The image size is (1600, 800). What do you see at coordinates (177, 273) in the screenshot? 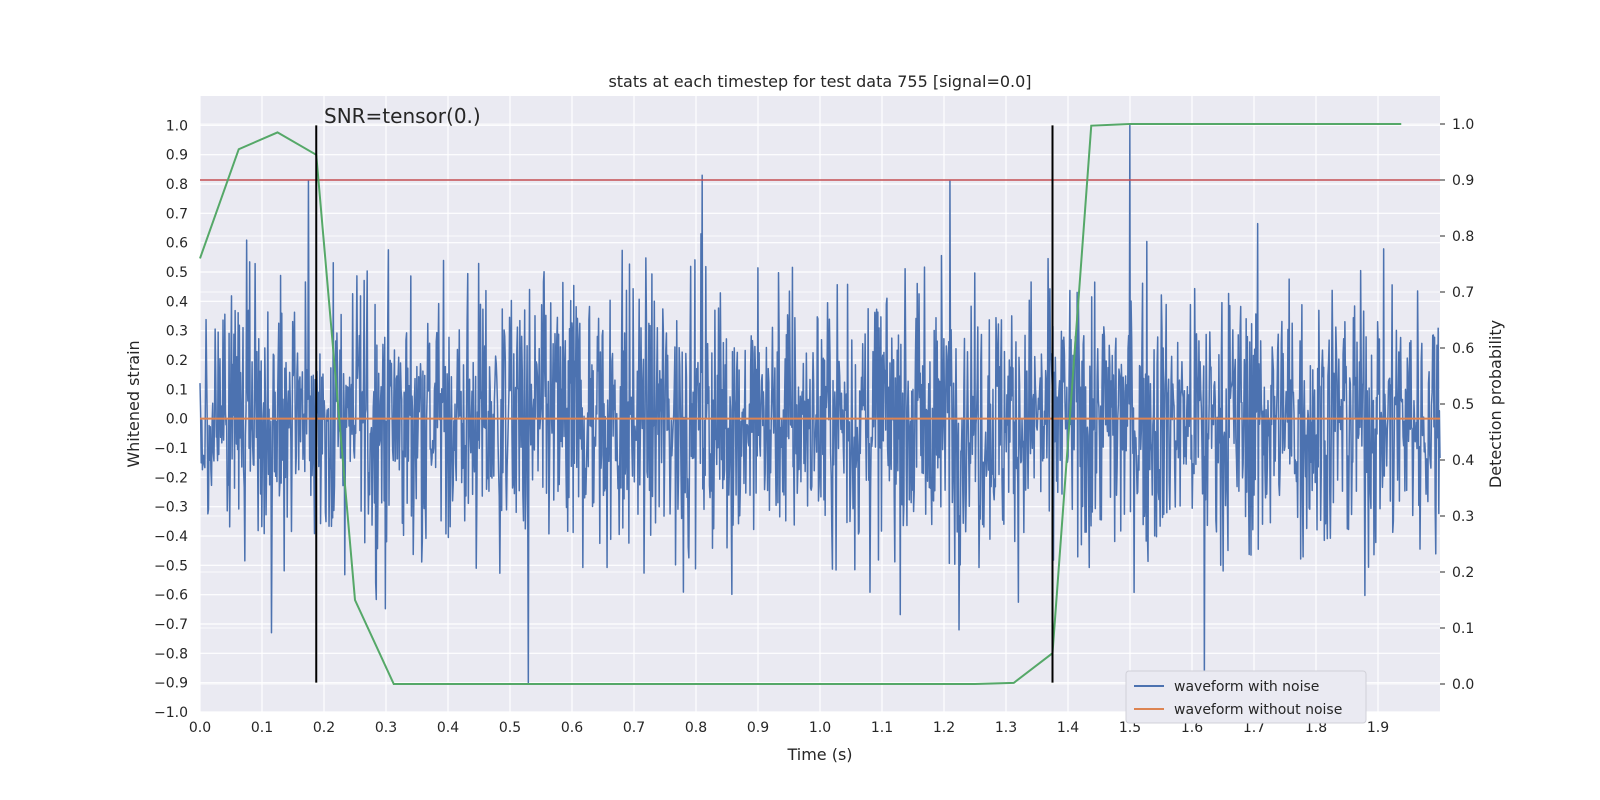
I see `y-left-tick-label: 0.5` at bounding box center [177, 273].